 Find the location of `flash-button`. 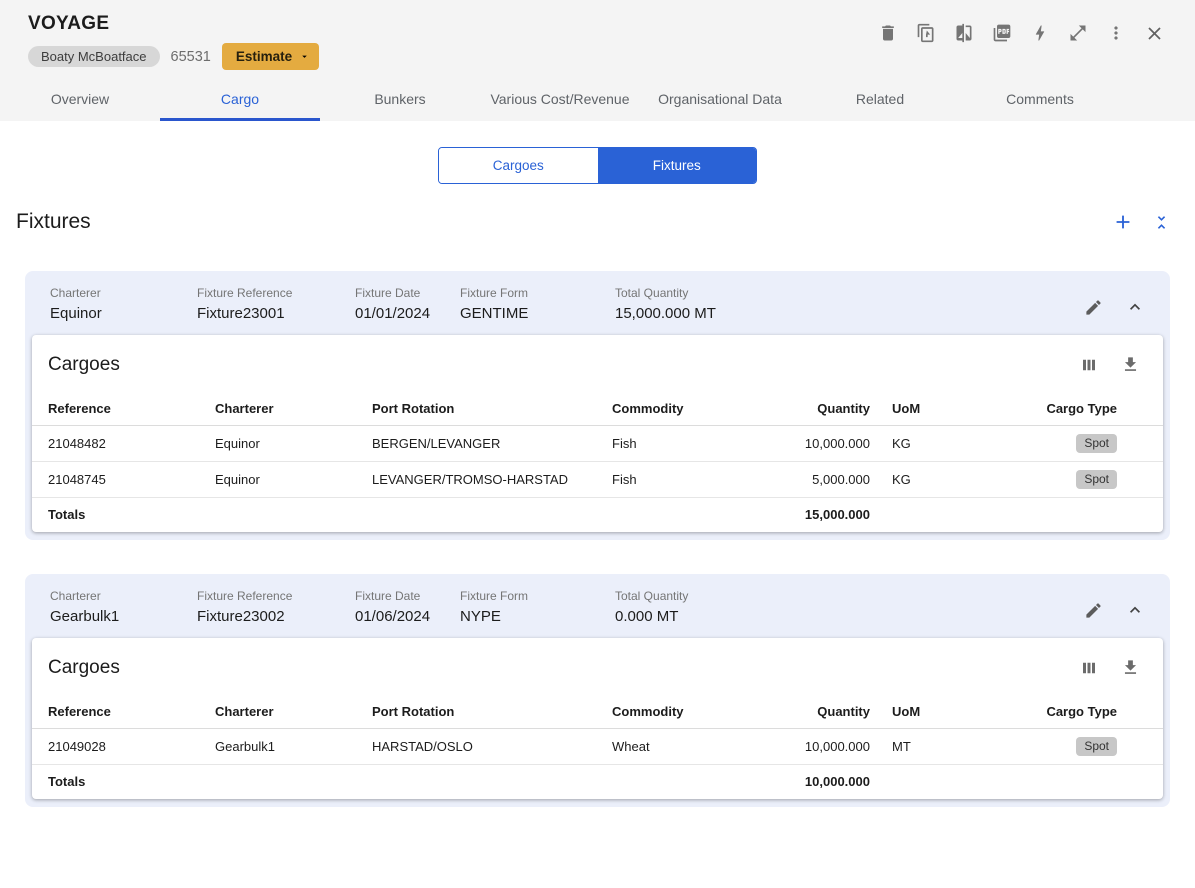

flash-button is located at coordinates (1040, 33).